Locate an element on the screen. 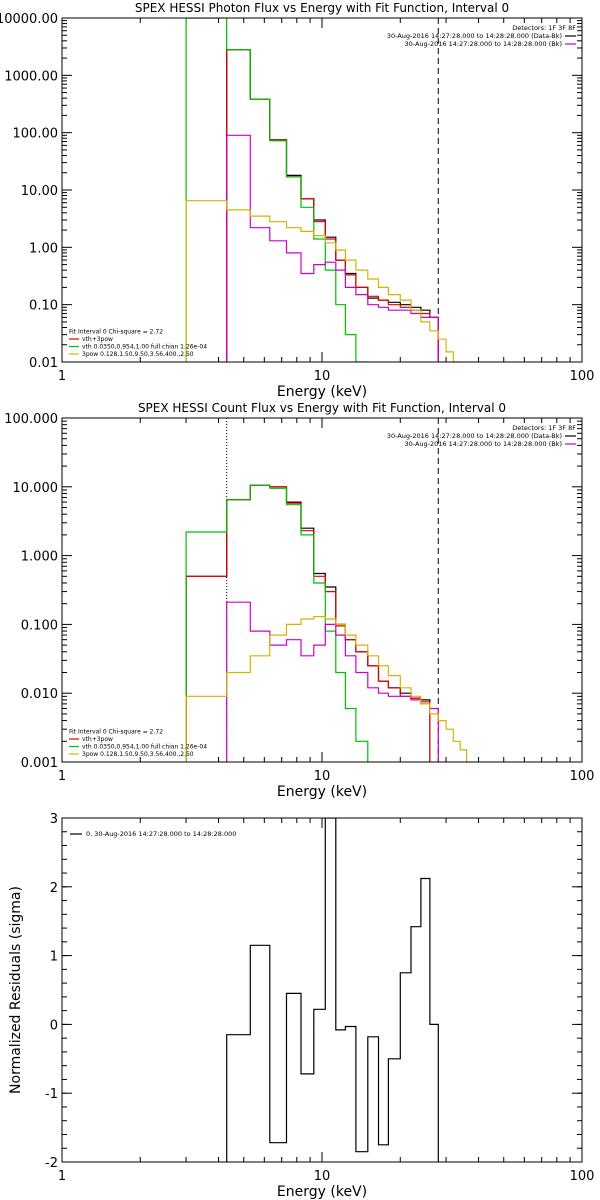 The width and height of the screenshot is (600, 1200). y-tick-label: 1000.00 is located at coordinates (31, 76).